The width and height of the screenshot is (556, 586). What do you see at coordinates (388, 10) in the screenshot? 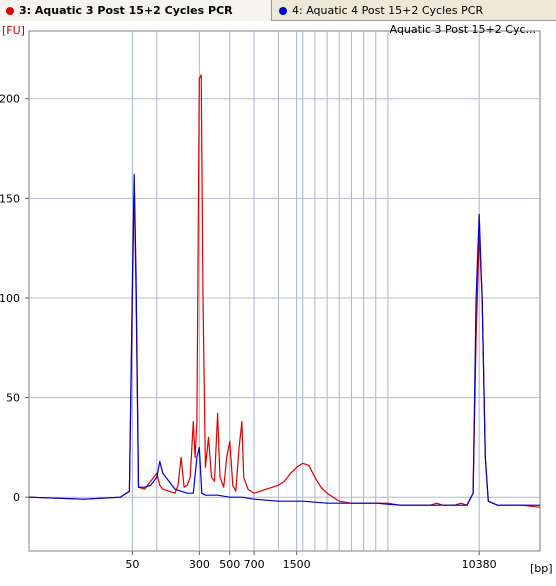
I see `tab-label: 4: Aquatic 4 Post 15+2 Cycles PCR` at bounding box center [388, 10].